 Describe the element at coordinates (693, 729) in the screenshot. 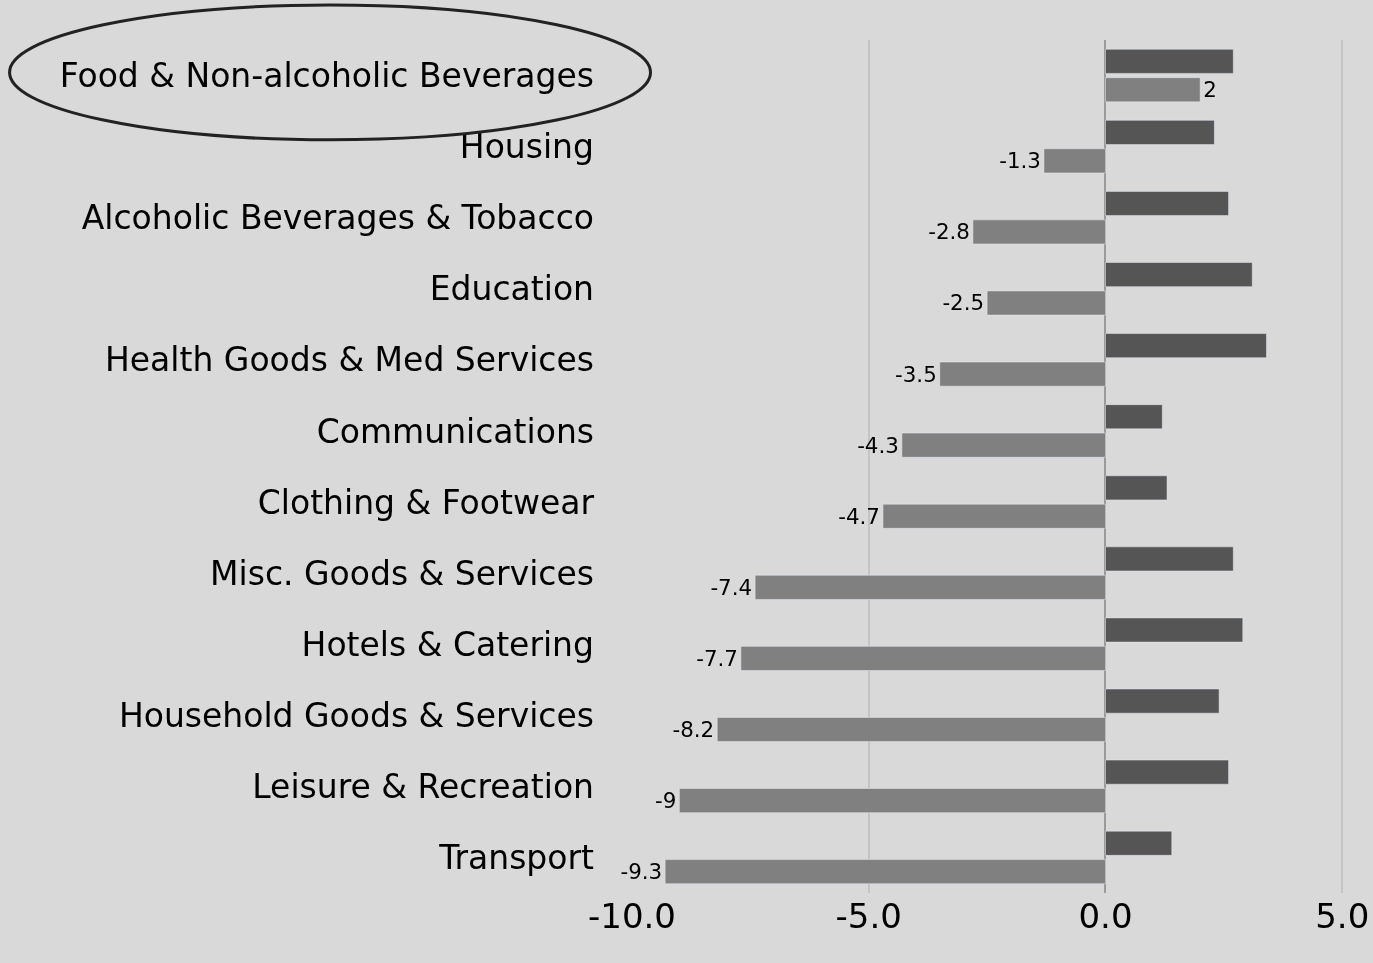

I see `data-label: -8.2` at that location.